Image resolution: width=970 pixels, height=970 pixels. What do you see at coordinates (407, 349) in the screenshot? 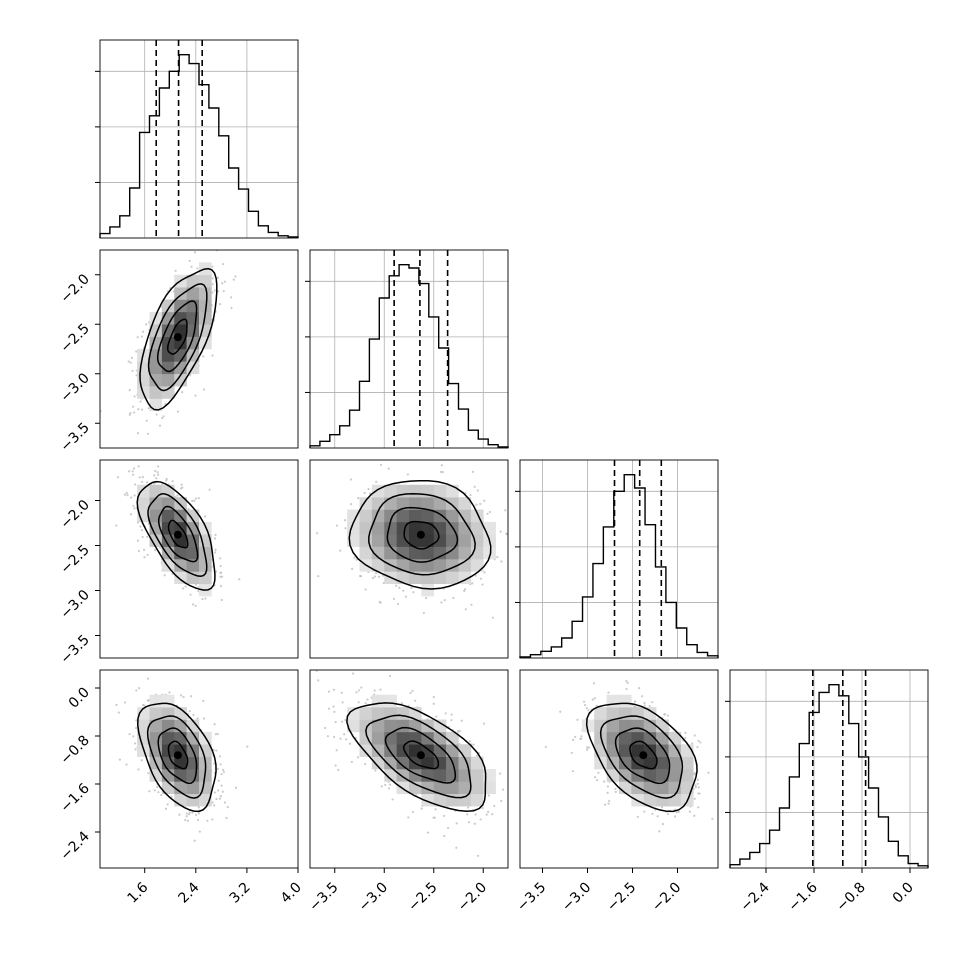
I see `hist-panel-param2` at bounding box center [407, 349].